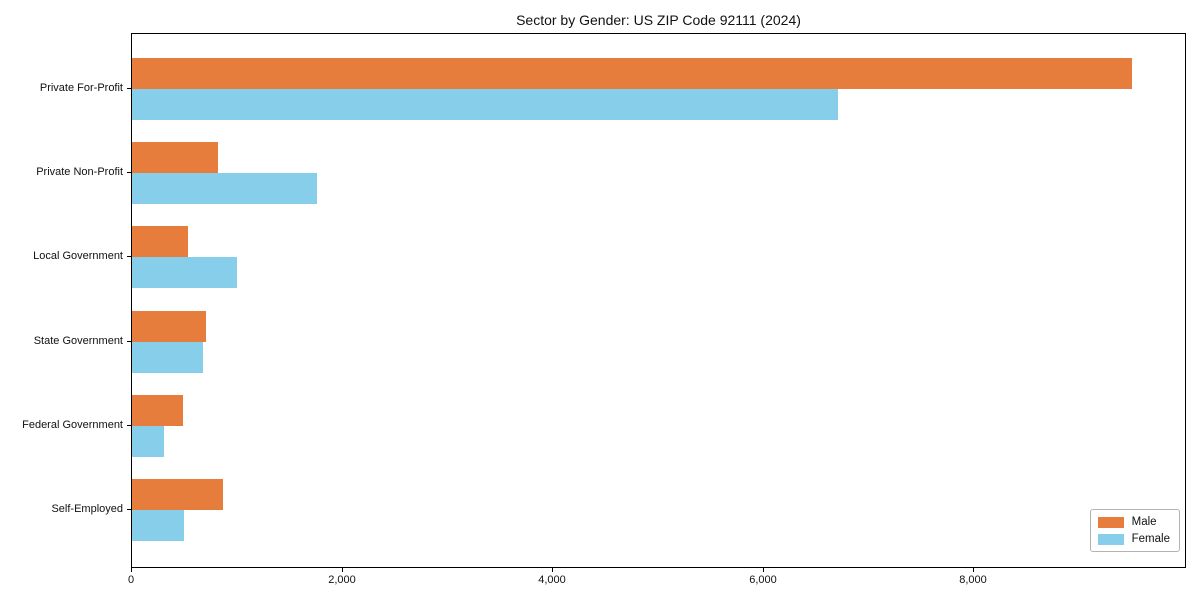 The image size is (1200, 600). I want to click on bar-male-federal-government, so click(157, 410).